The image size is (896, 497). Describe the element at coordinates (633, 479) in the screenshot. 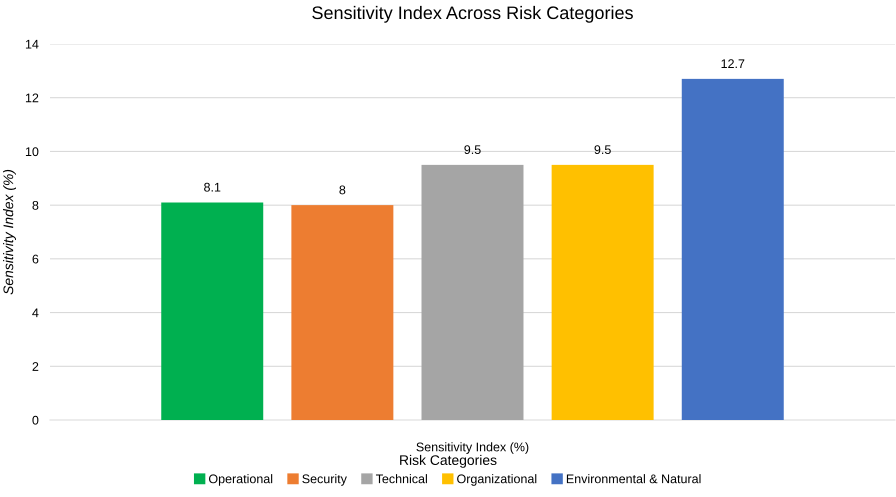

I see `legend-label: Environmental & Natural` at that location.